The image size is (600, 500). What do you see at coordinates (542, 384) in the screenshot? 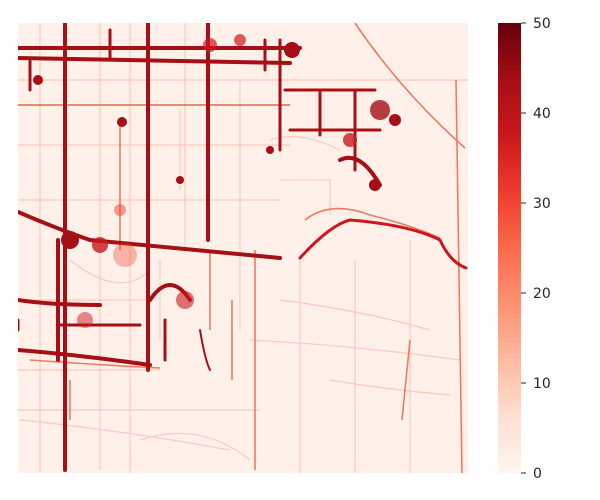
I see `colorbar-tick-label: 10` at bounding box center [542, 384].